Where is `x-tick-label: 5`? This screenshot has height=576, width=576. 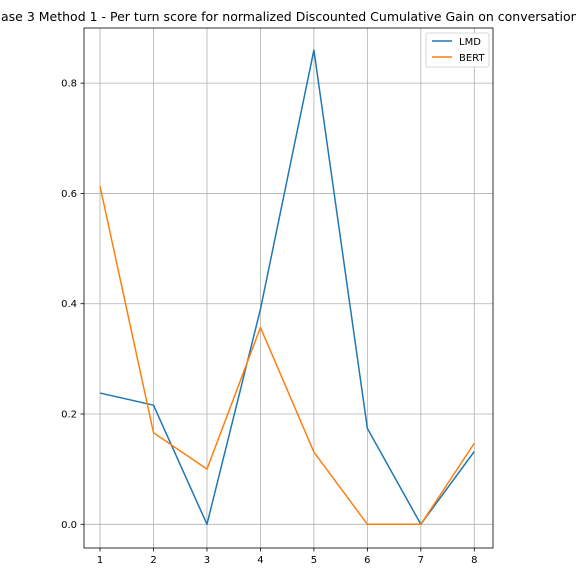 x-tick-label: 5 is located at coordinates (314, 560).